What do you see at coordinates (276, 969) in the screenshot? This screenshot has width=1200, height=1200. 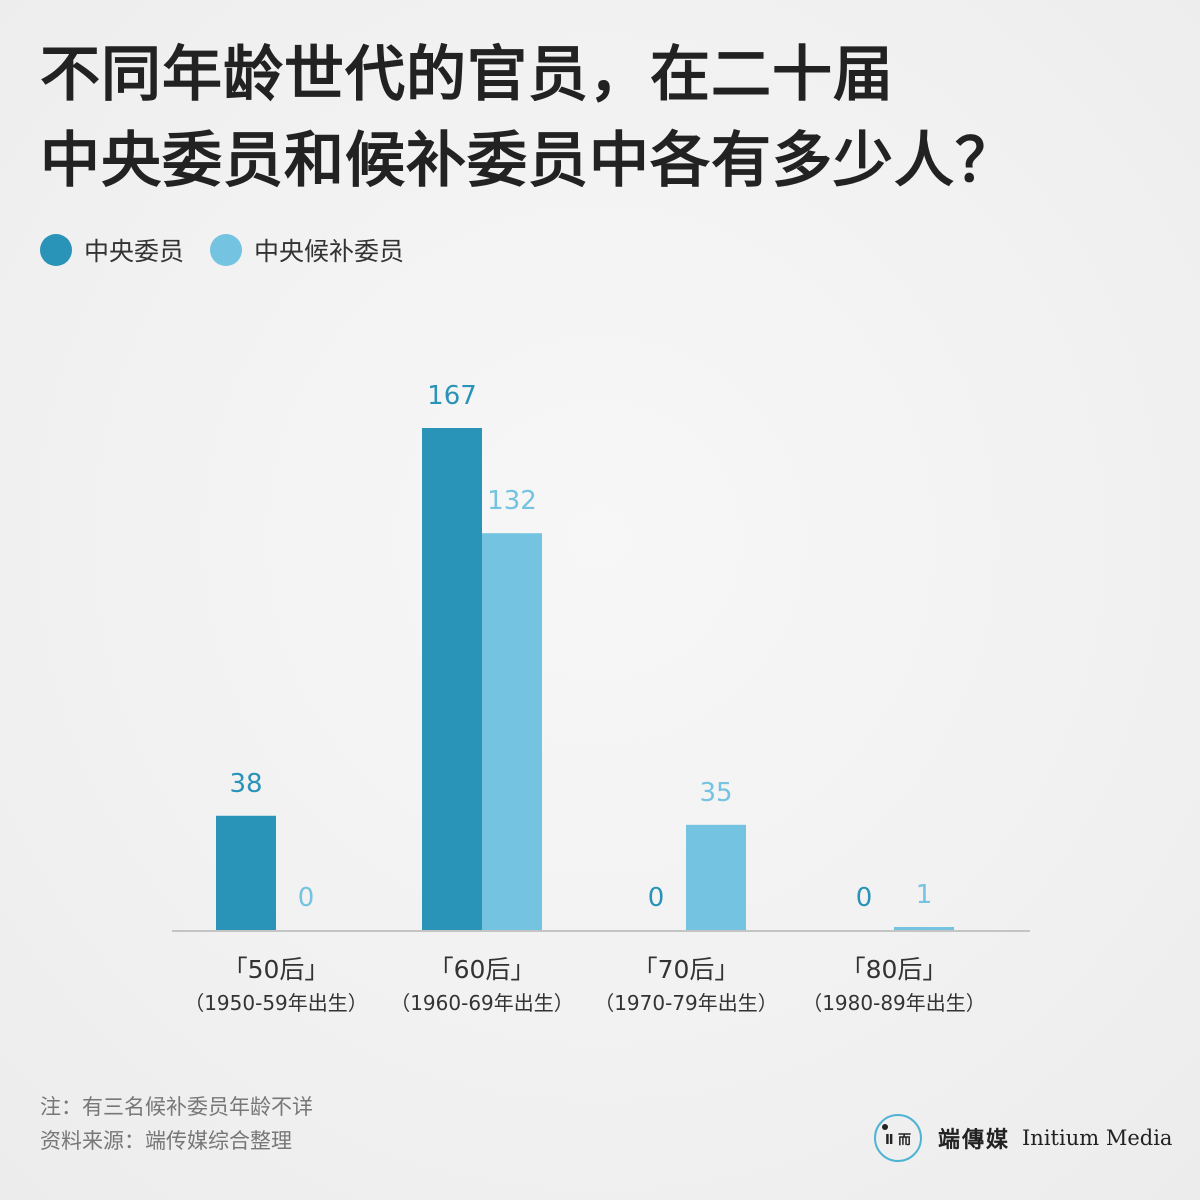 I see `category-label-0: 「50后」` at bounding box center [276, 969].